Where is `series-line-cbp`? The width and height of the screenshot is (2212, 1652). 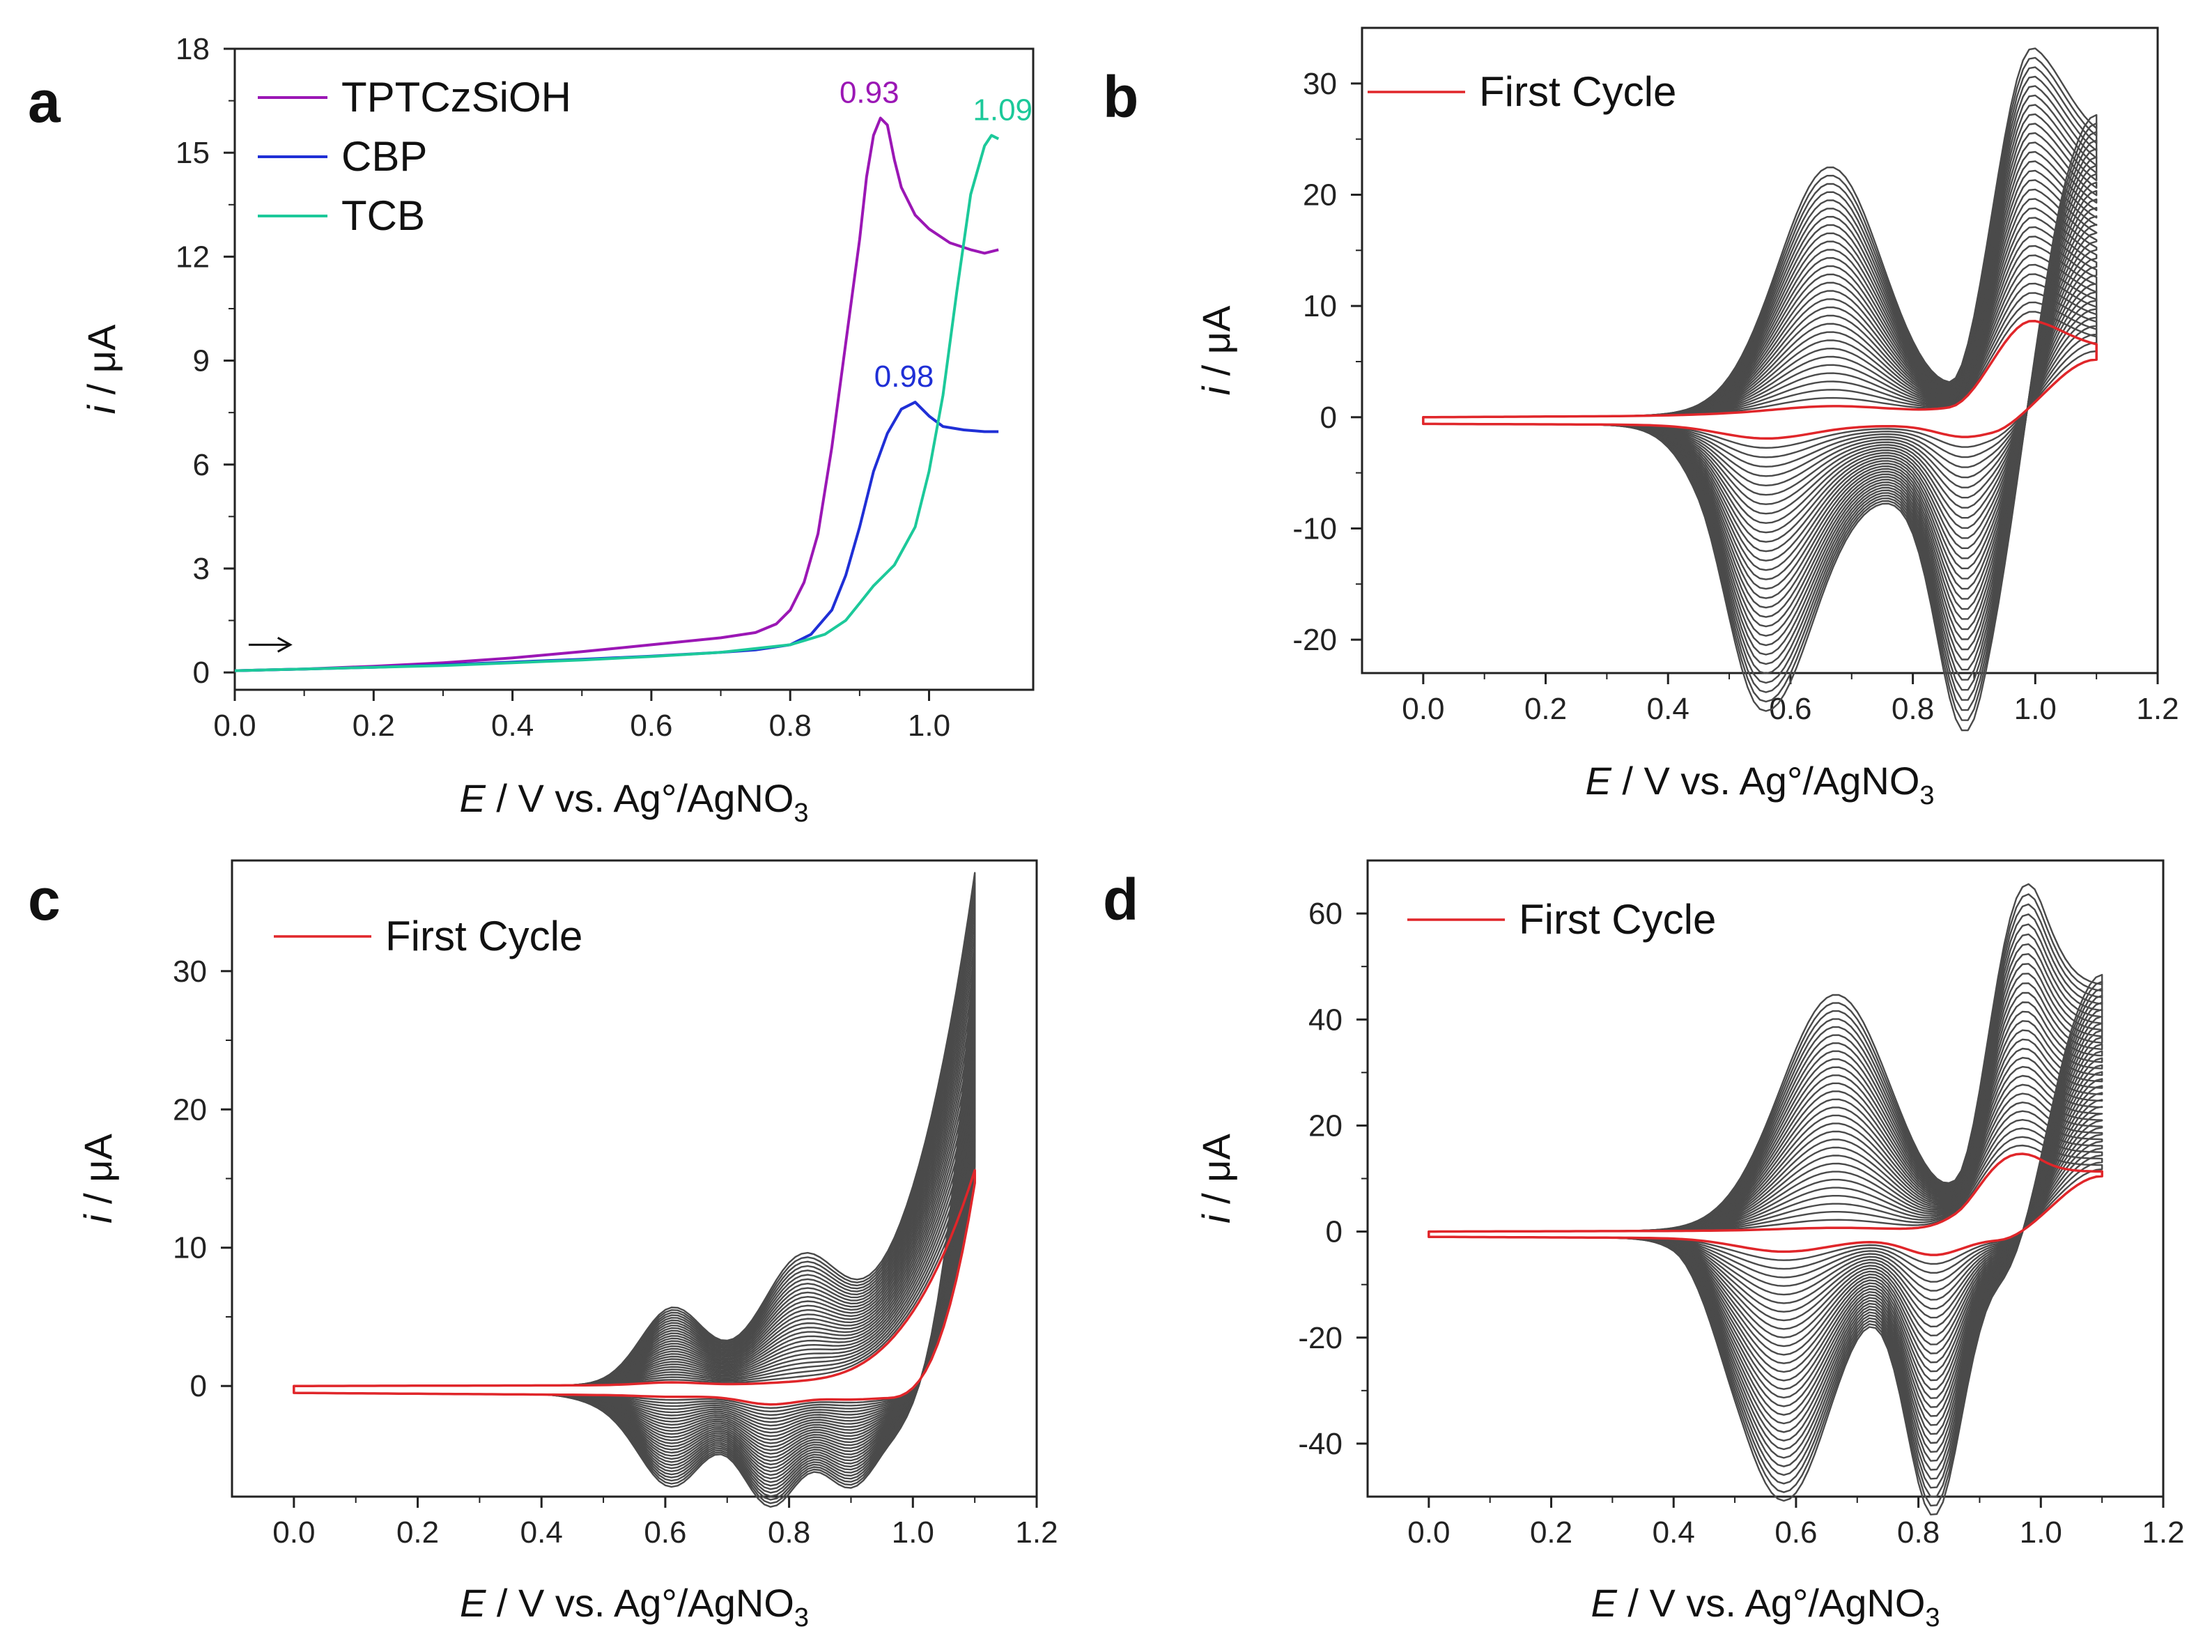 series-line-cbp is located at coordinates (616, 536).